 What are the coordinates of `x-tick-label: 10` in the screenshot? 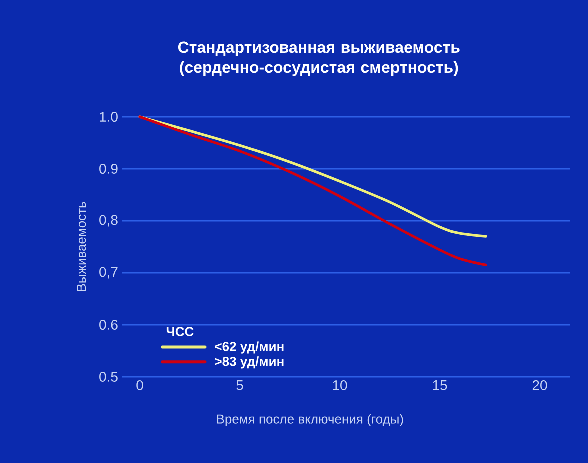 It's located at (340, 385).